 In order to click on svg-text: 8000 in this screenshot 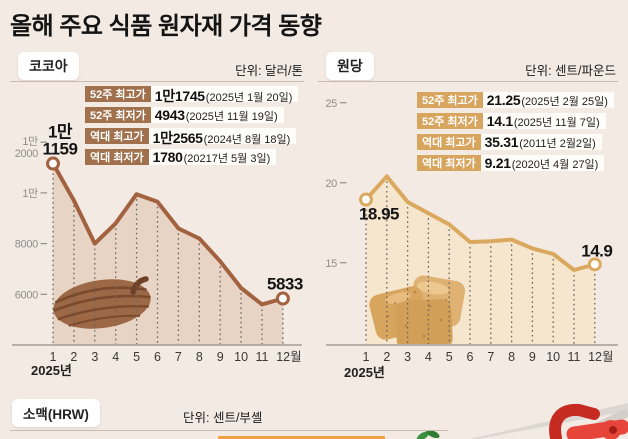, I will do `click(26, 245)`.